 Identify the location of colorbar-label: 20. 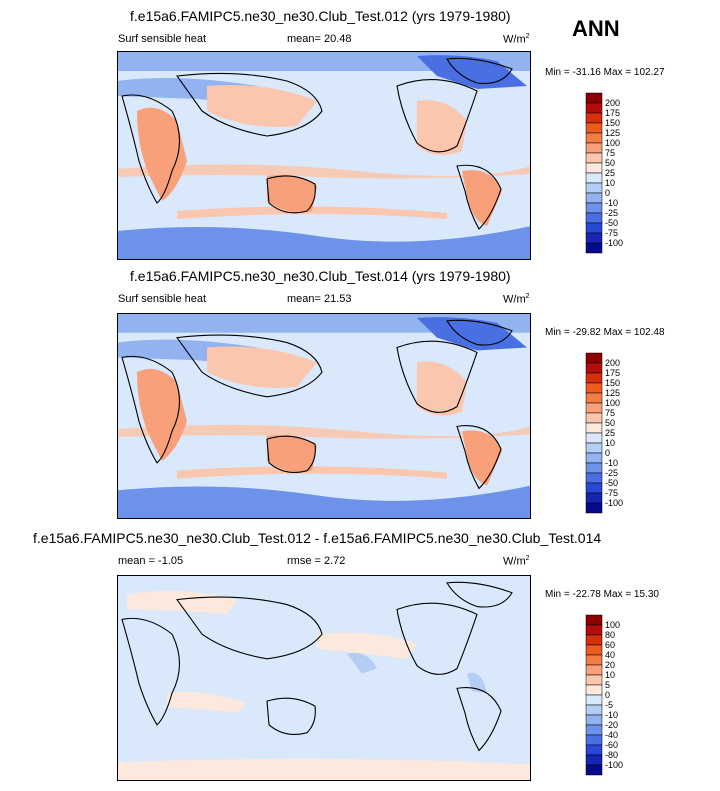
(610, 665).